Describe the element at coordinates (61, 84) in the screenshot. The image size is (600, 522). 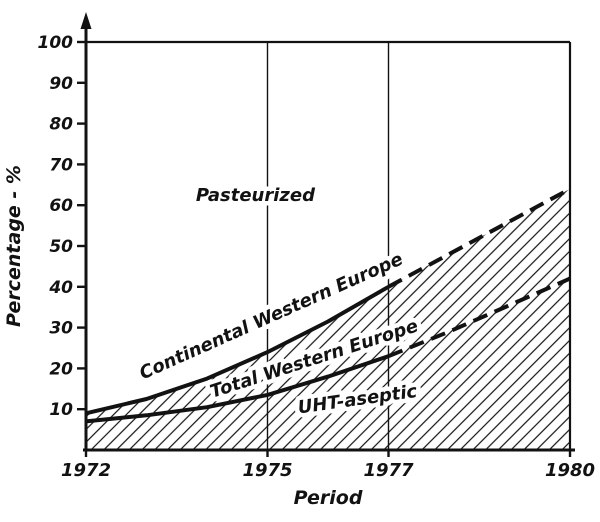
I see `y-tick-label-90: 90` at that location.